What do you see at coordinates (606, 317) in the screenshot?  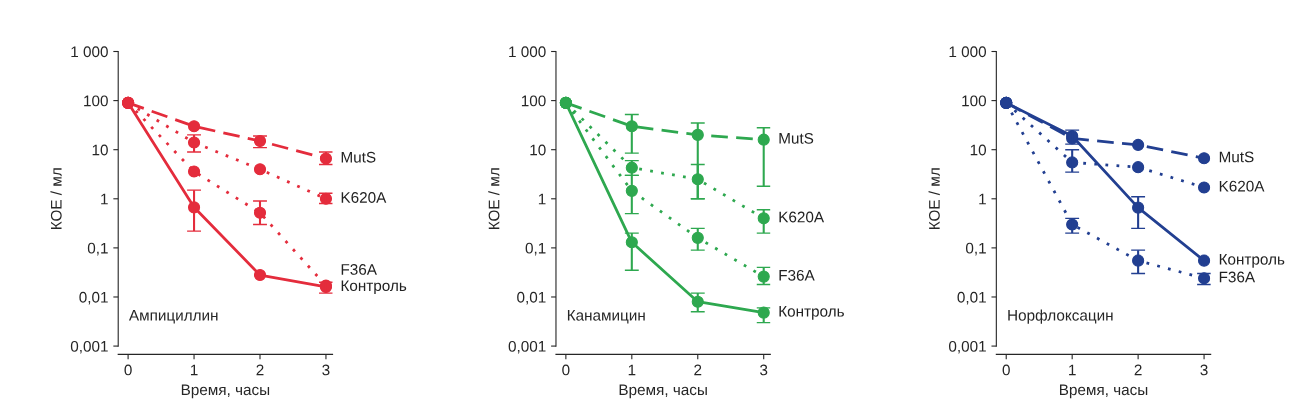 I see `text: Канамицин` at bounding box center [606, 317].